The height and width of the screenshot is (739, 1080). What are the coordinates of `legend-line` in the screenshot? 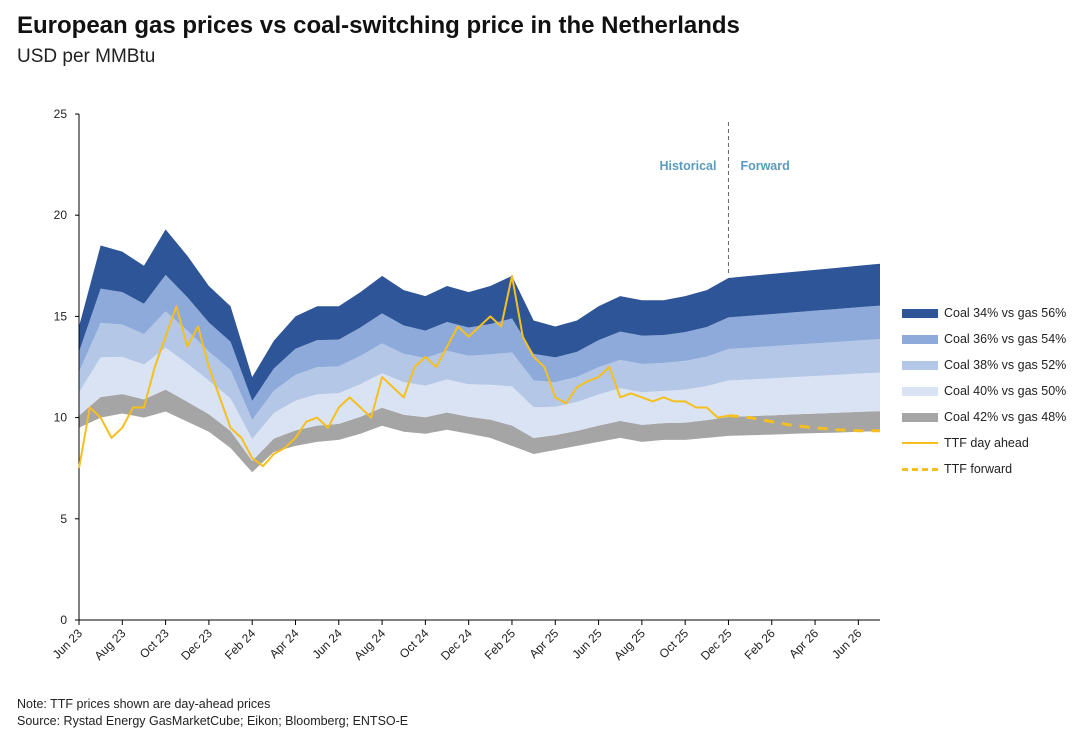 It's located at (920, 443).